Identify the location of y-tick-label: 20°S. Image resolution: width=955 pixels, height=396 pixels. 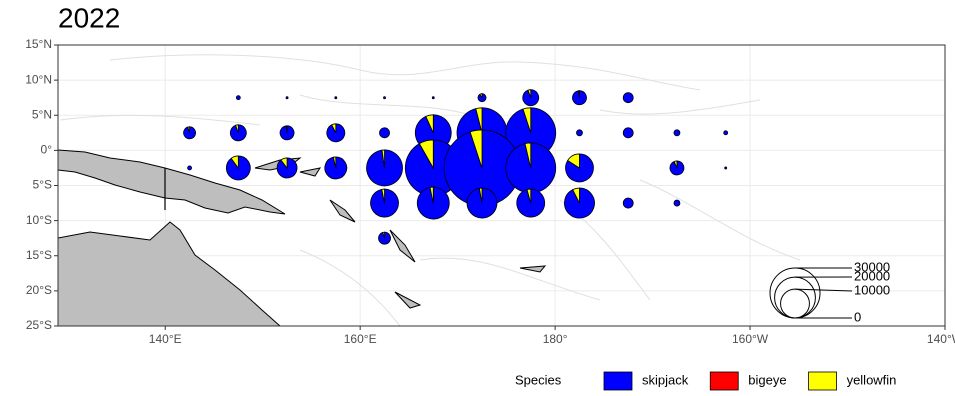
(39, 290).